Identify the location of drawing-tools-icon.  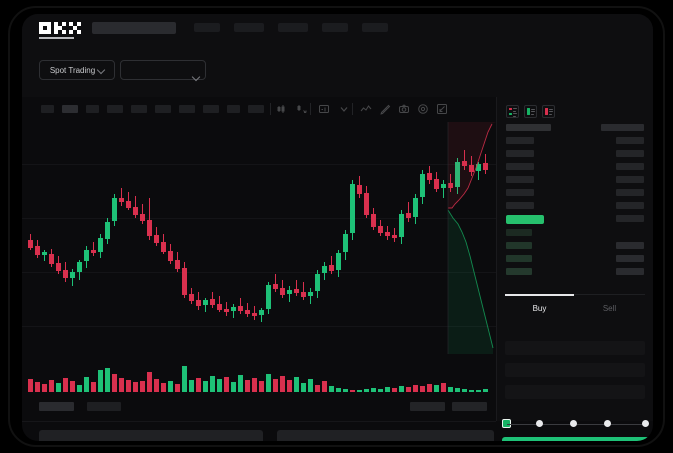
(385, 109).